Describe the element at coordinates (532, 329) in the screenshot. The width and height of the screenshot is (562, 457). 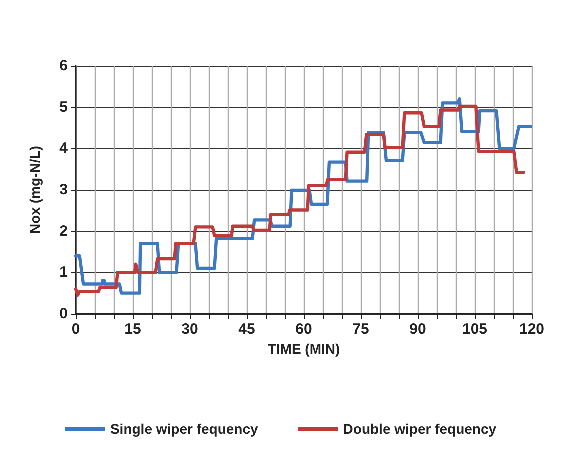
I see `x-tick-label: 120` at that location.